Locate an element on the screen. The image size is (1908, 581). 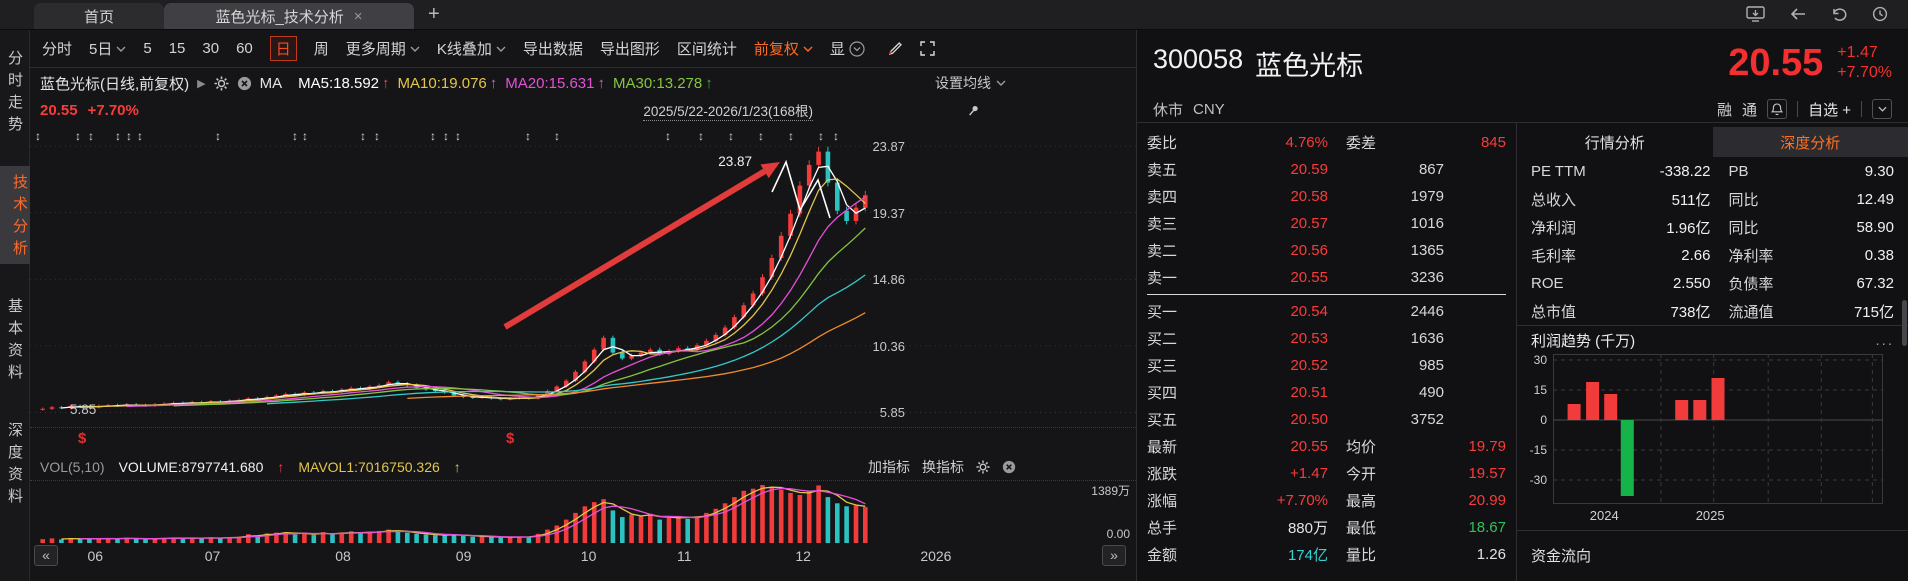
bid-price: 20.50 is located at coordinates (1309, 419).